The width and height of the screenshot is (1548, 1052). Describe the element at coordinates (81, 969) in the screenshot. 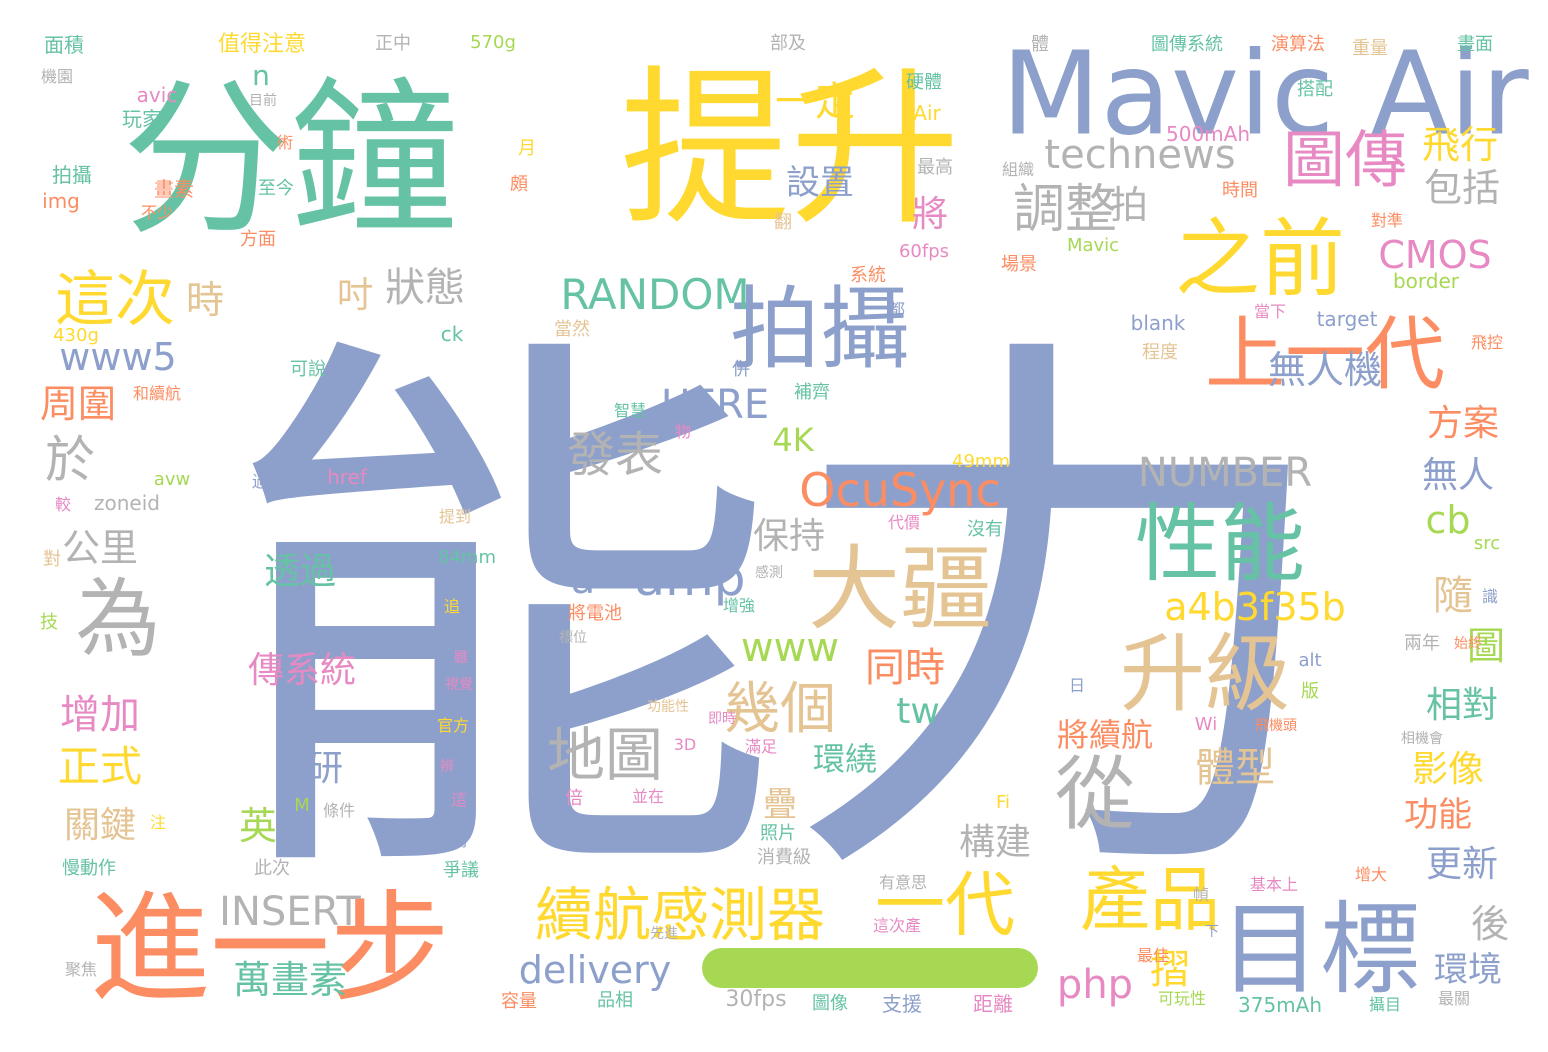

I see `cloud-word: 聚焦` at that location.